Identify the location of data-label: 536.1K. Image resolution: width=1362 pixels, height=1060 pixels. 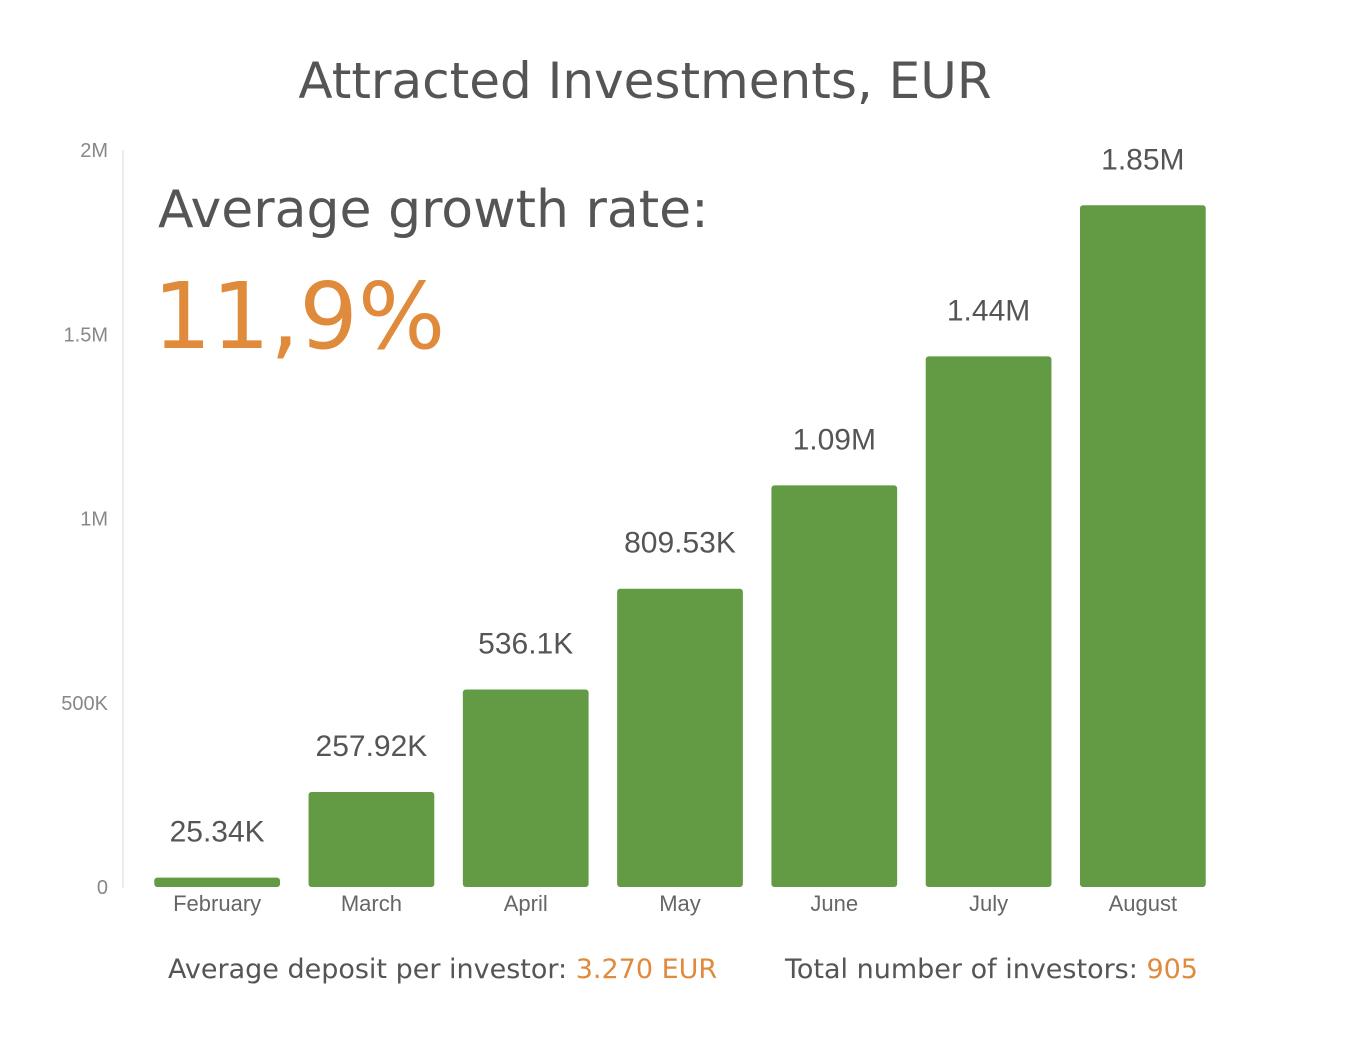
(525, 643).